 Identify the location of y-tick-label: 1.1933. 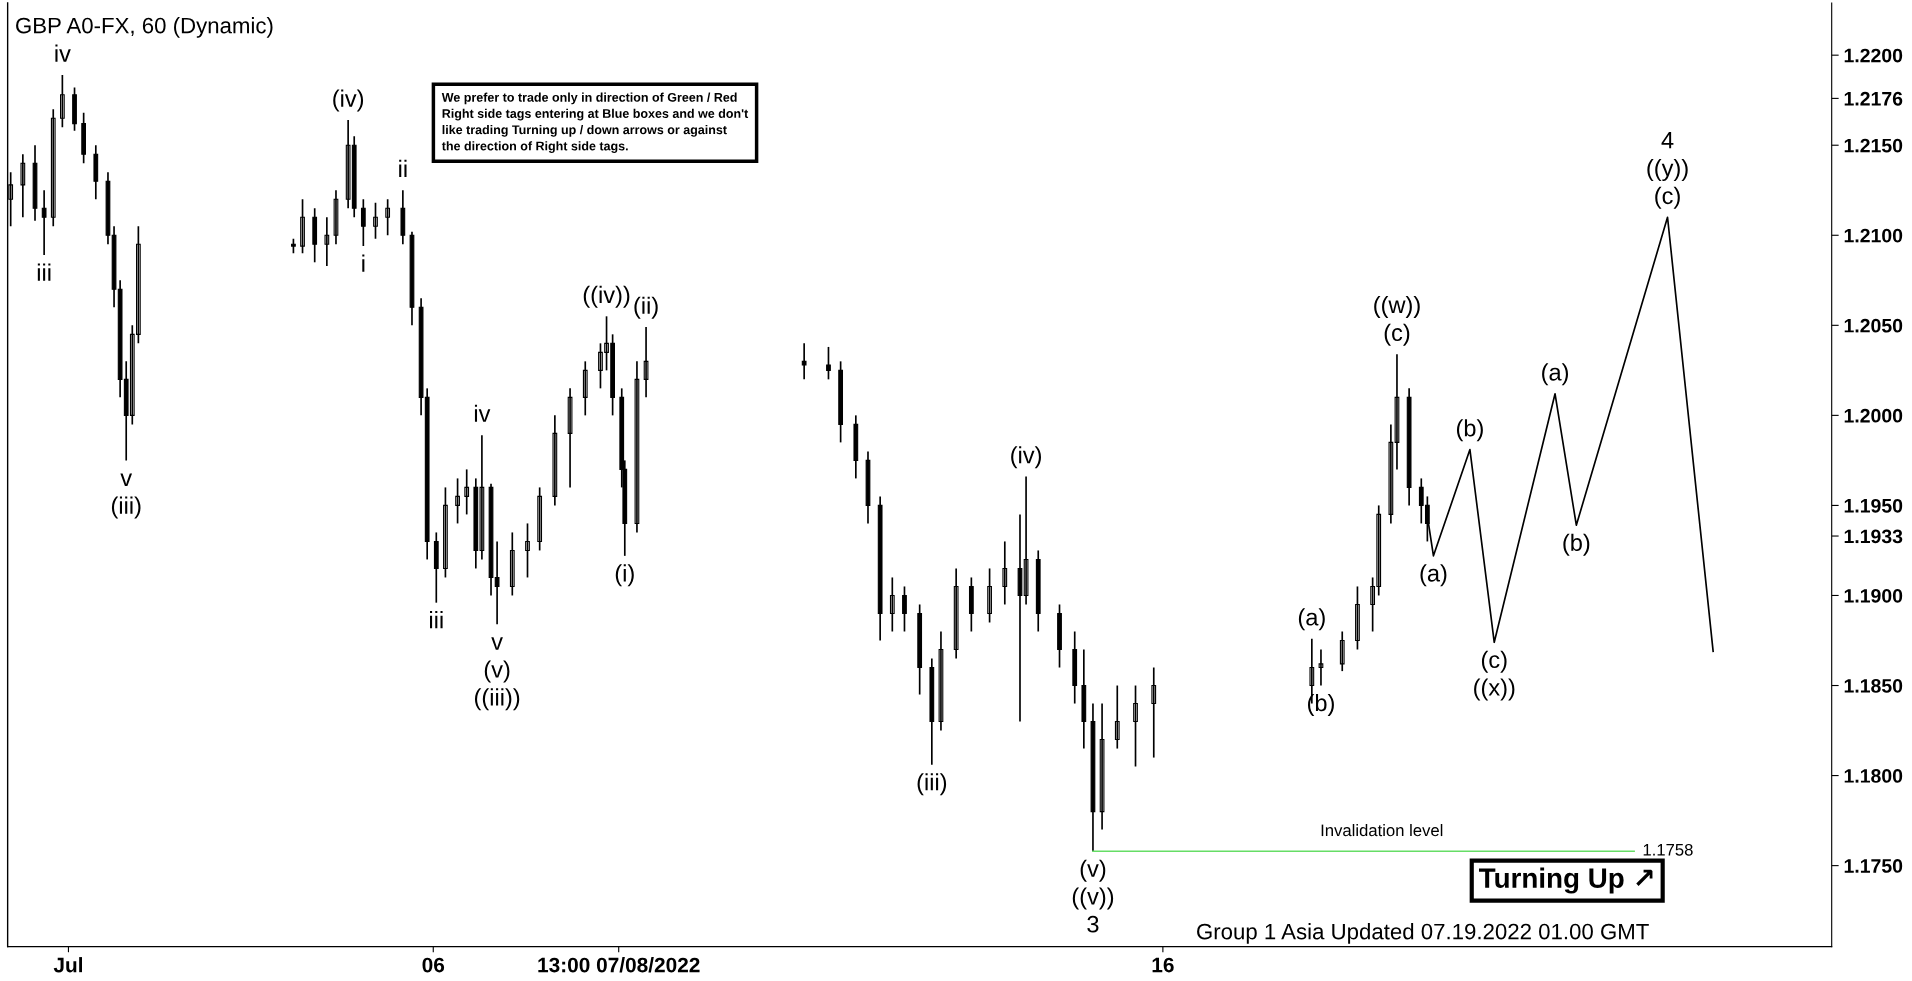
(1873, 536).